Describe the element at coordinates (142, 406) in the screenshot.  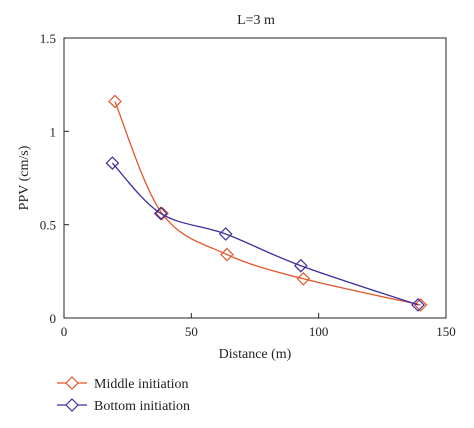
I see `legend-label-bottom: Bottom initiation` at that location.